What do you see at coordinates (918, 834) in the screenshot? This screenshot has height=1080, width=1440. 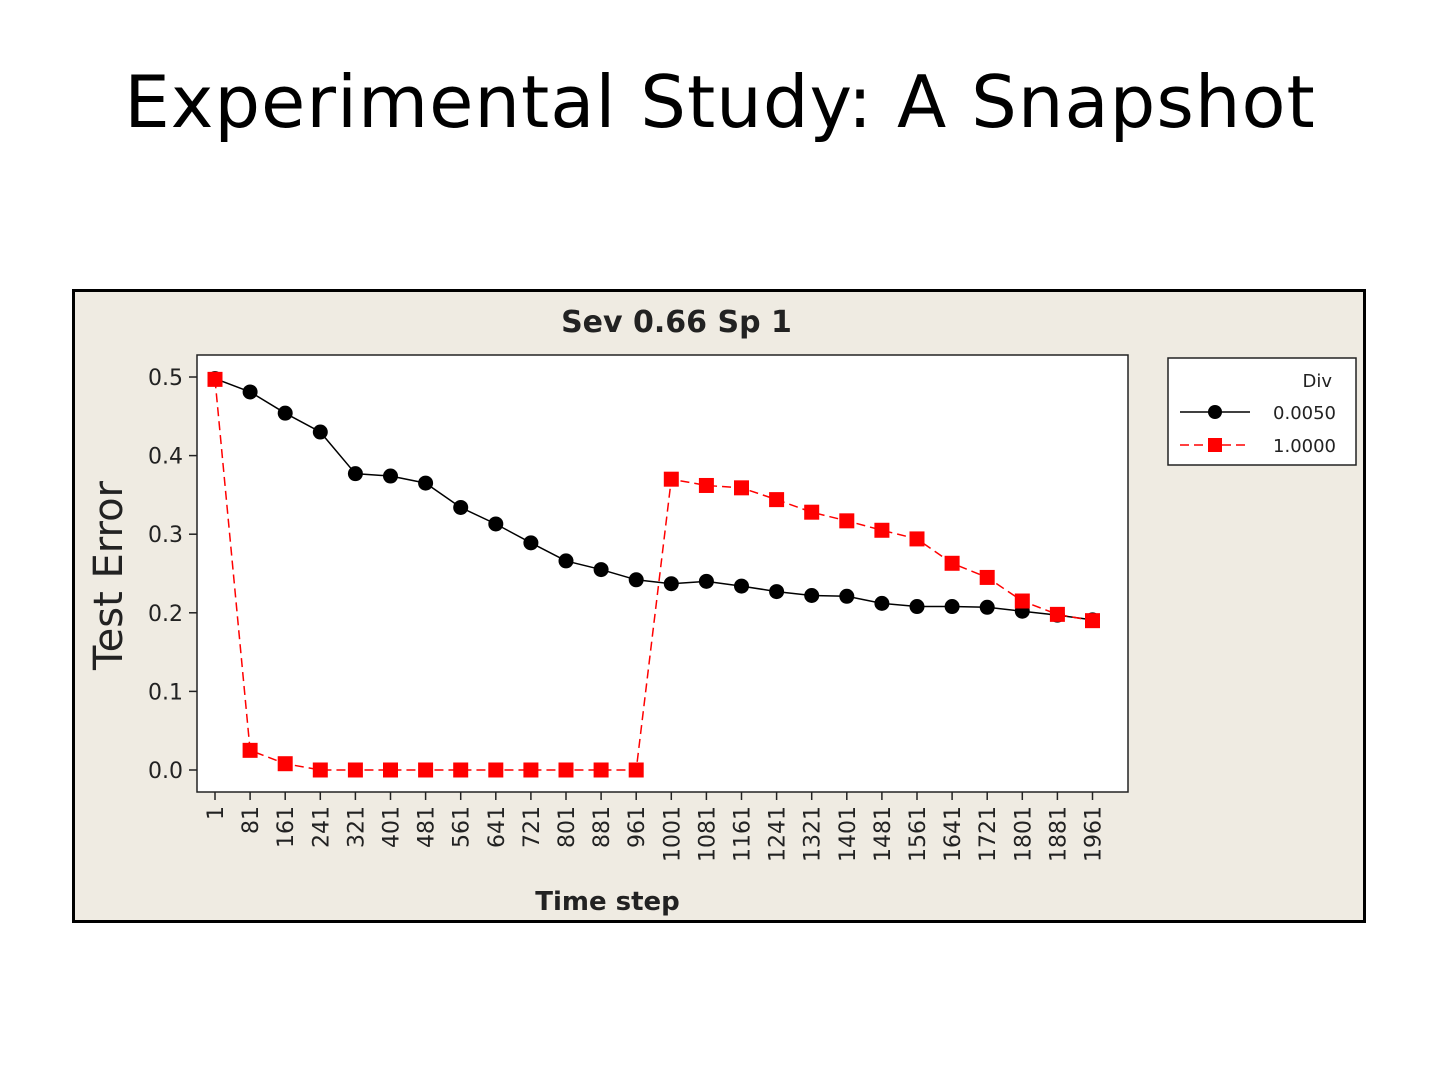 I see `x-tick-label: 1561` at bounding box center [918, 834].